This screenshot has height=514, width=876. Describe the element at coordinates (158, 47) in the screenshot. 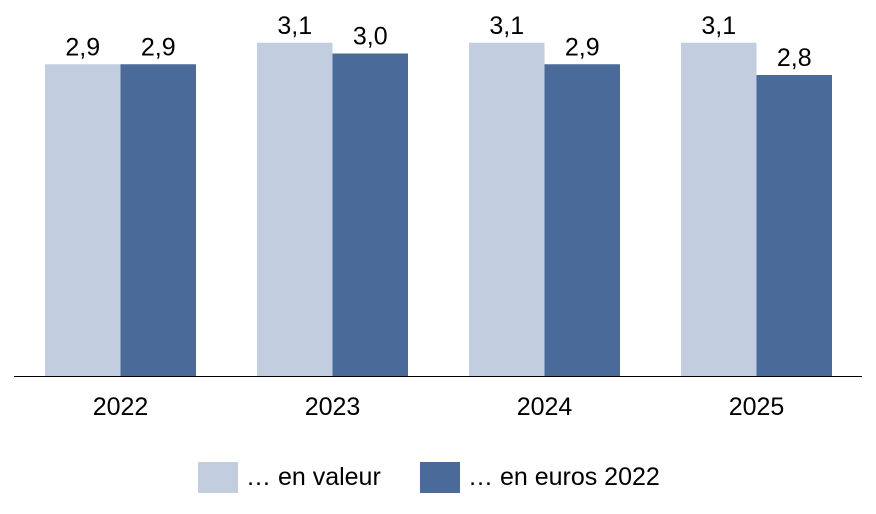

I see `data-label-2022-series-2: 2,9` at that location.